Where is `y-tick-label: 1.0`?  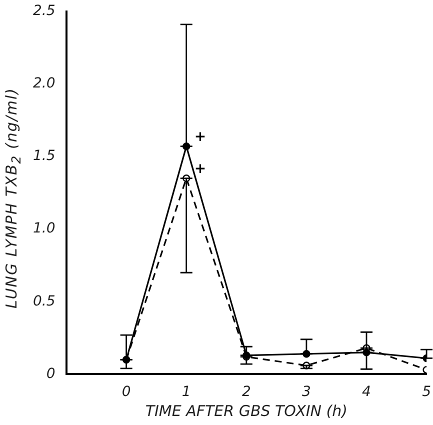
y-tick-label: 1.0 is located at coordinates (44, 228).